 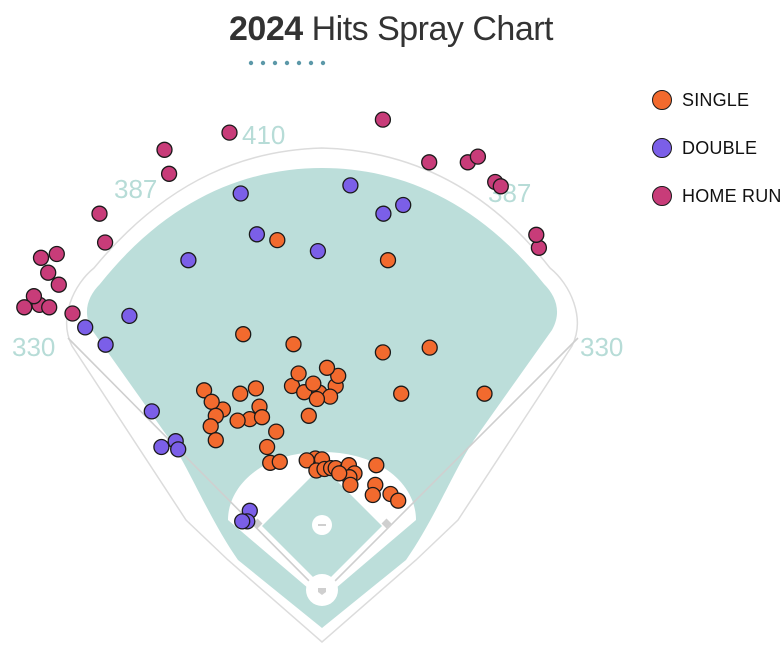 I want to click on title-text: Hits Spray Chart, so click(x=432, y=29).